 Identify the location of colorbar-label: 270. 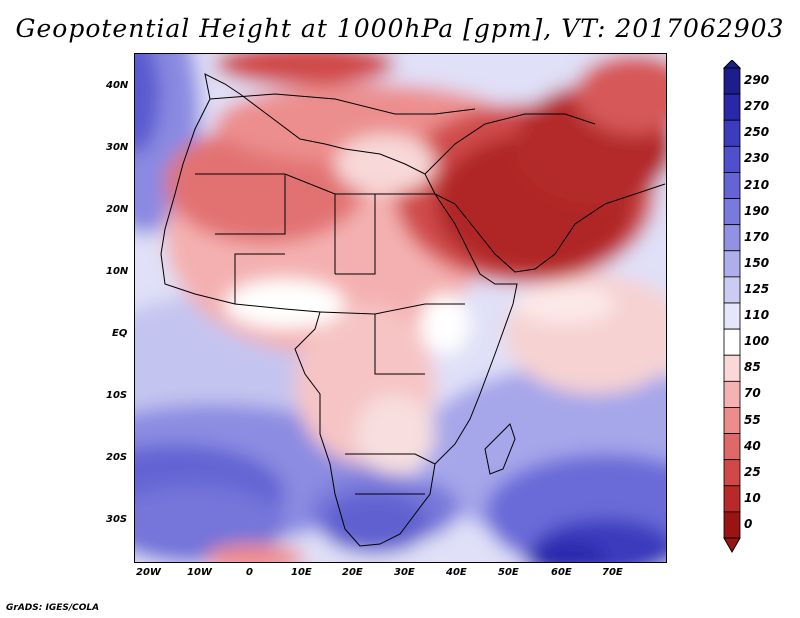
(757, 106).